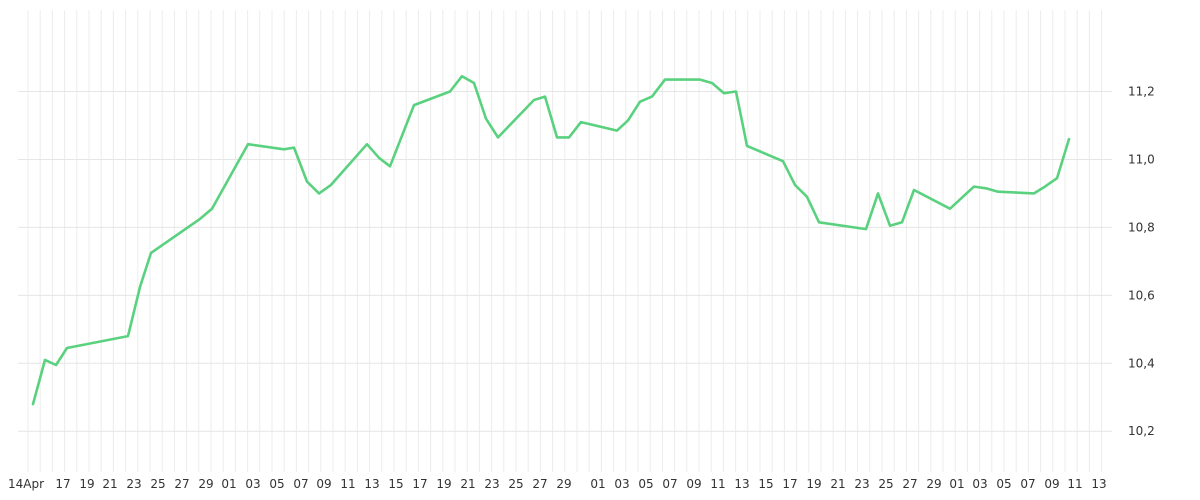  Describe the element at coordinates (26, 484) in the screenshot. I see `x-tick-label: 14Apr` at that location.